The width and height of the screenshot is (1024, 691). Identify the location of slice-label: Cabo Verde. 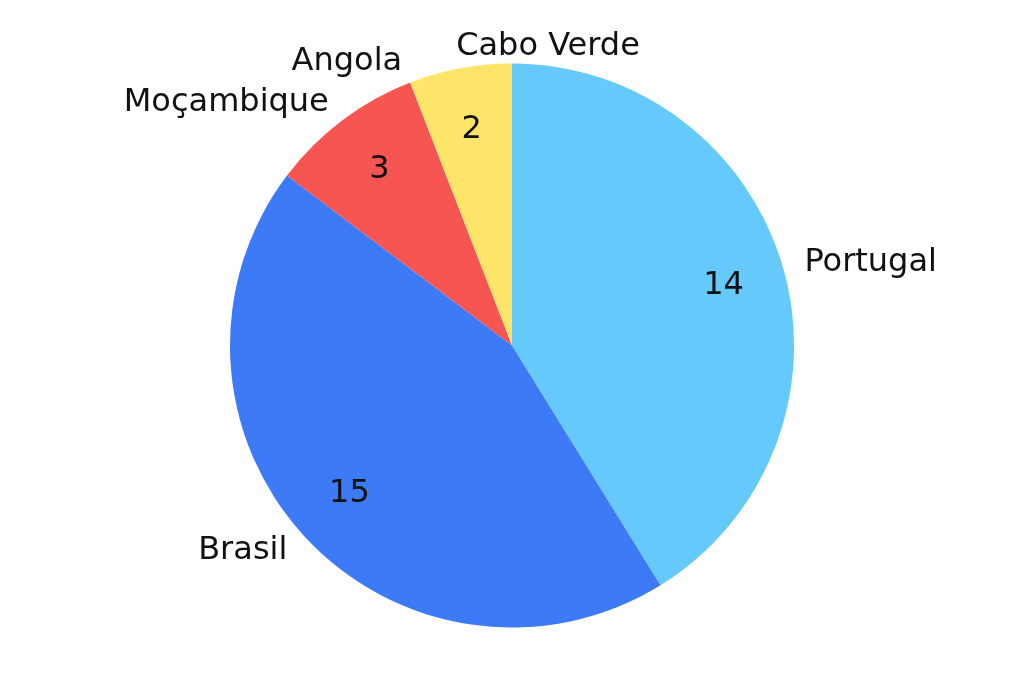
(548, 43).